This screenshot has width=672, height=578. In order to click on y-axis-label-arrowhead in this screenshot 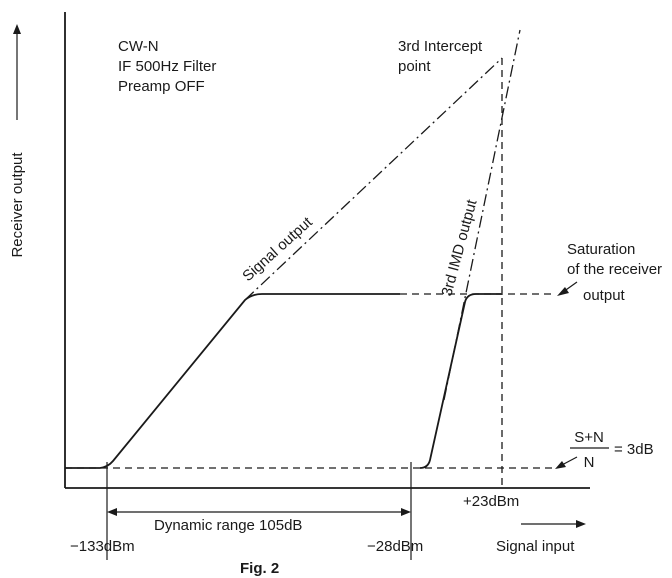, I will do `click(17, 29)`.